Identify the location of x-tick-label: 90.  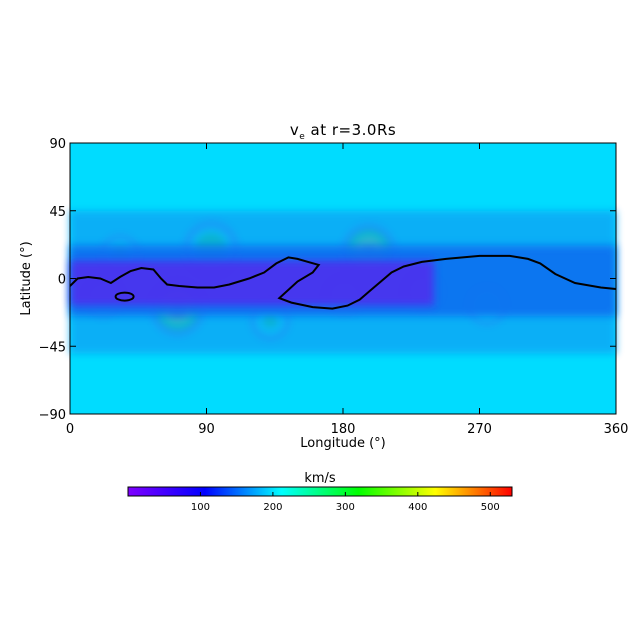
(206, 429).